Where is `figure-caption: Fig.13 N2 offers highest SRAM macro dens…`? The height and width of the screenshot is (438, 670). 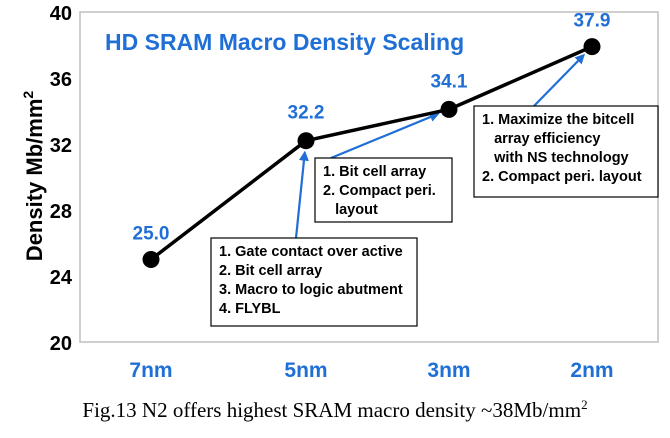 figure-caption: Fig.13 N2 offers highest SRAM macro dens… is located at coordinates (335, 410).